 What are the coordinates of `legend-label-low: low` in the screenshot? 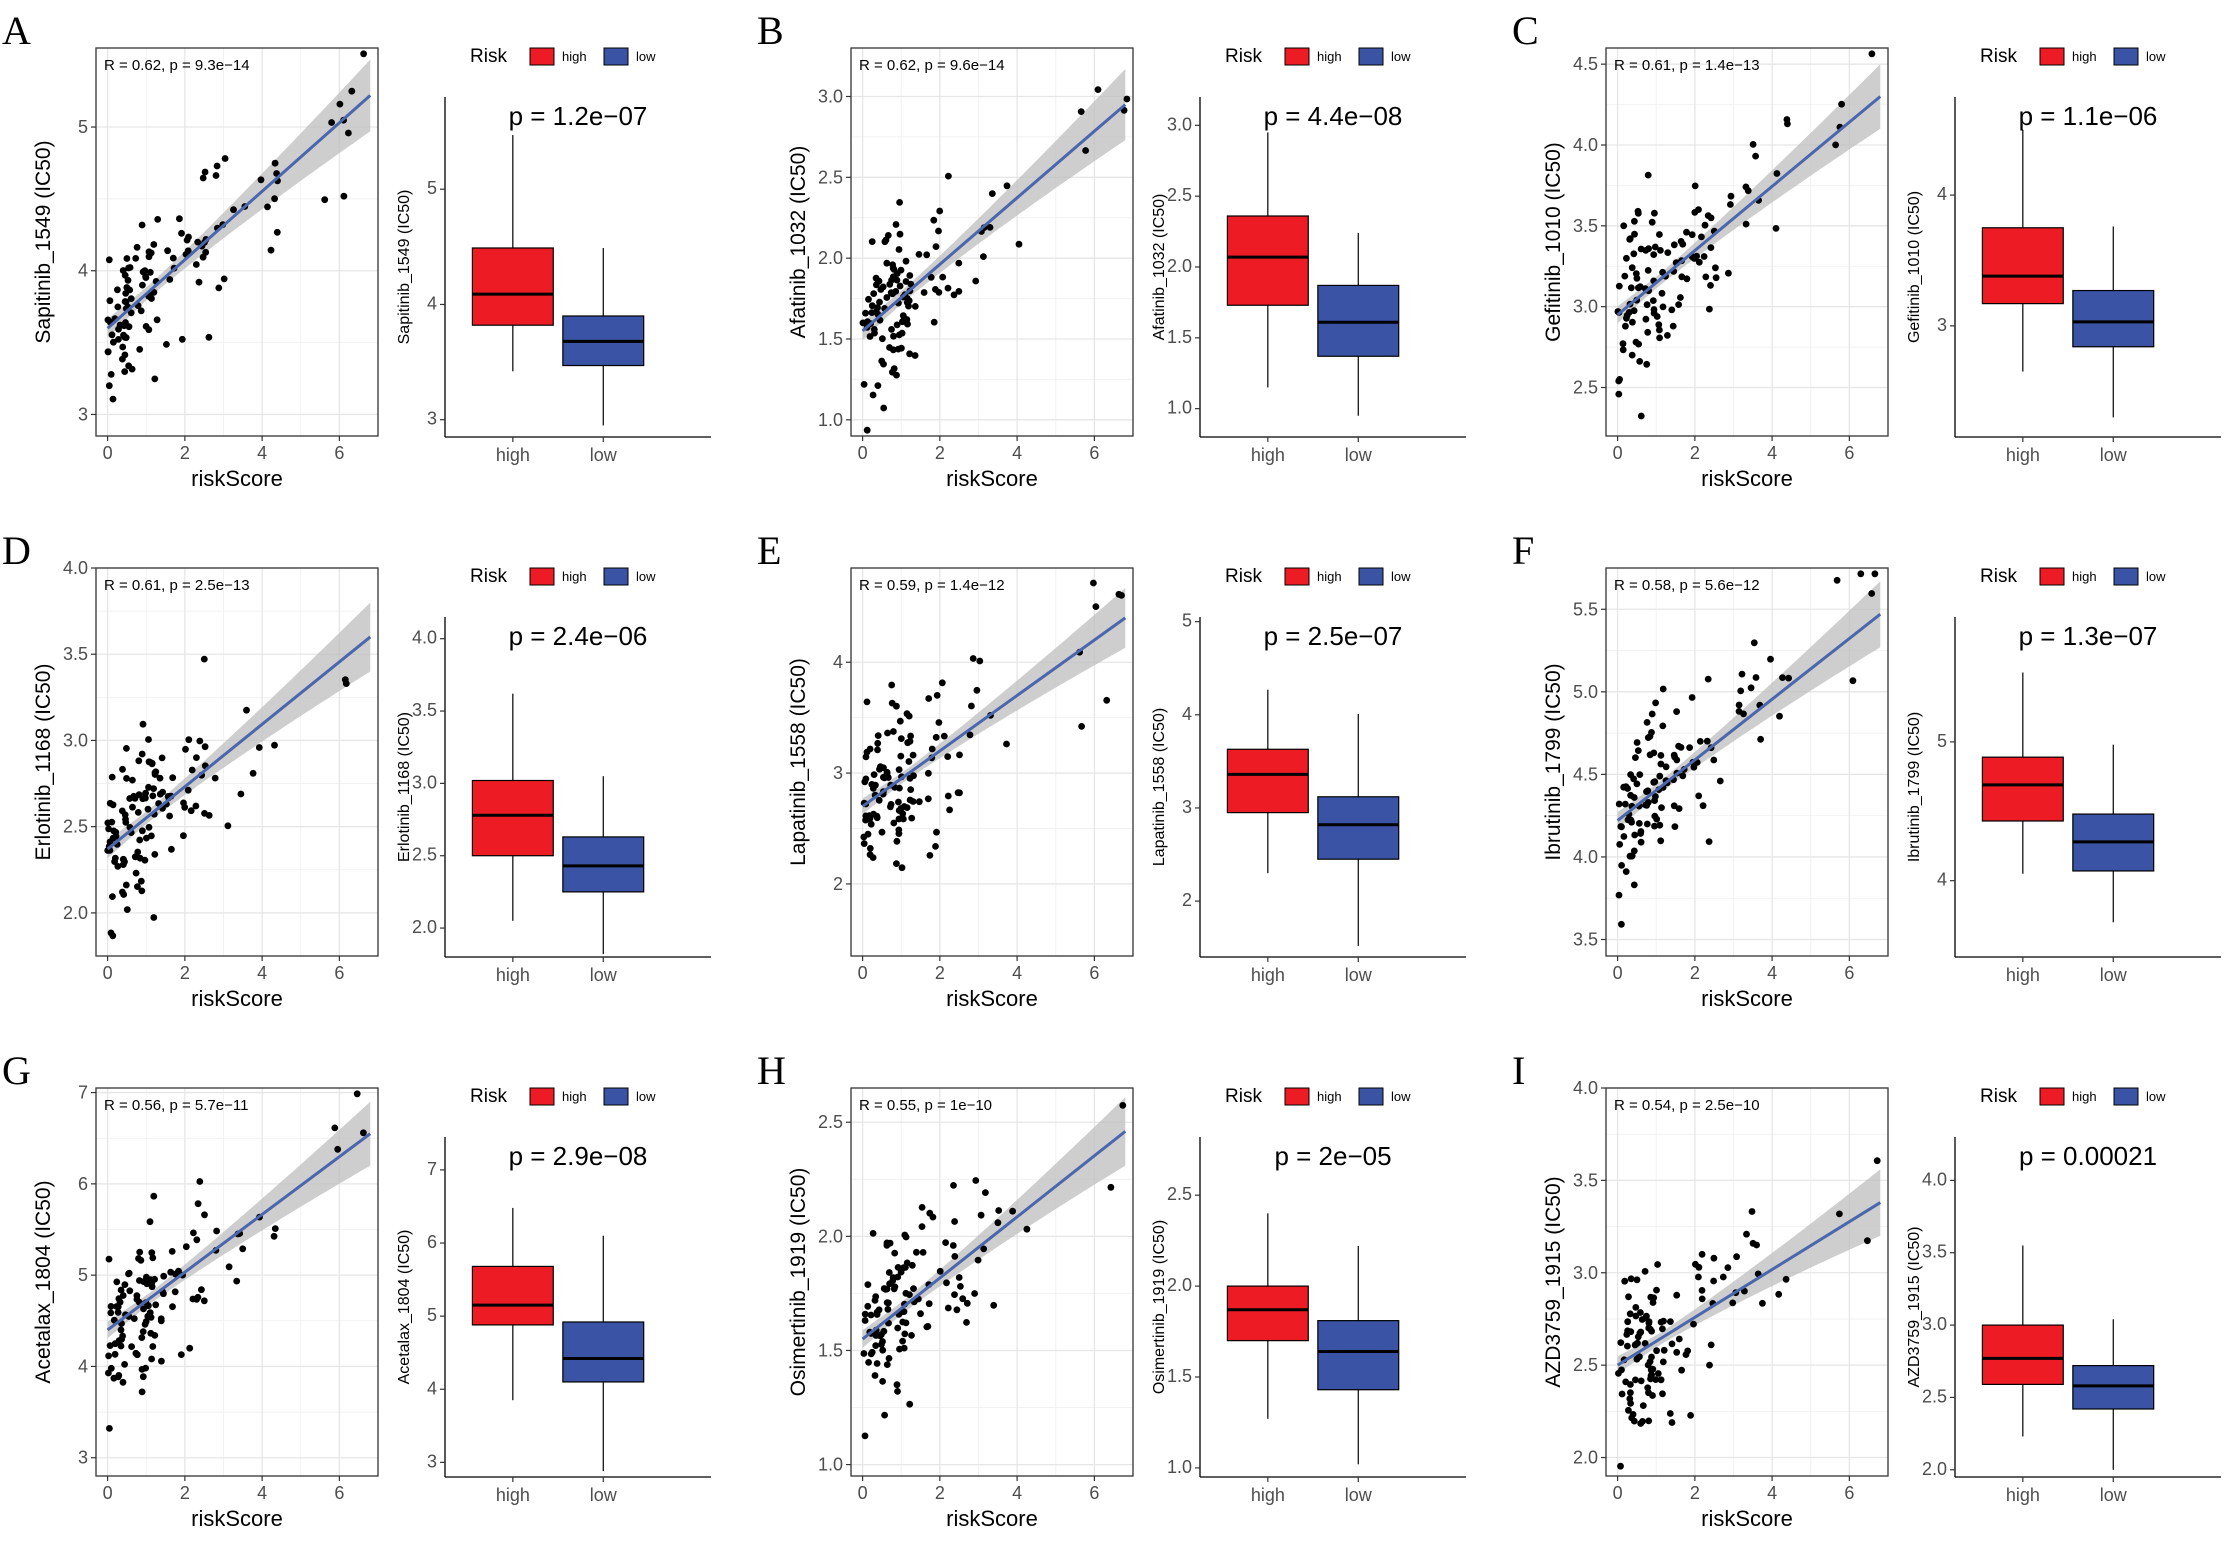 It's located at (1401, 1096).